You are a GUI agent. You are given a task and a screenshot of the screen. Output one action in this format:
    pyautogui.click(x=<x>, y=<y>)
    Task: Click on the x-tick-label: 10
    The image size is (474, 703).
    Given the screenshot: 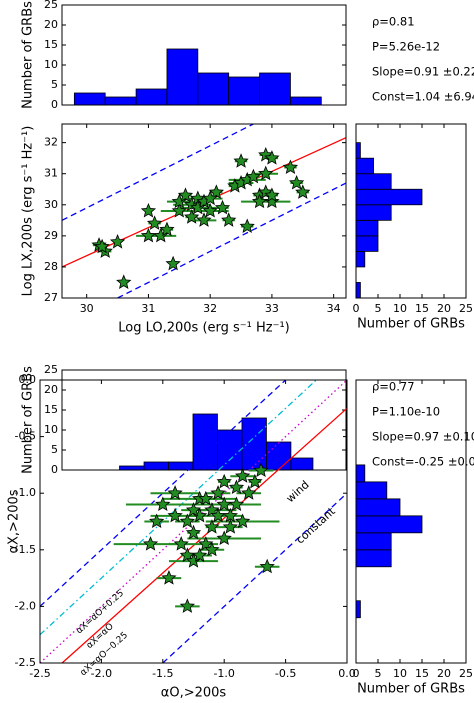 What is the action you would take?
    pyautogui.click(x=400, y=673)
    